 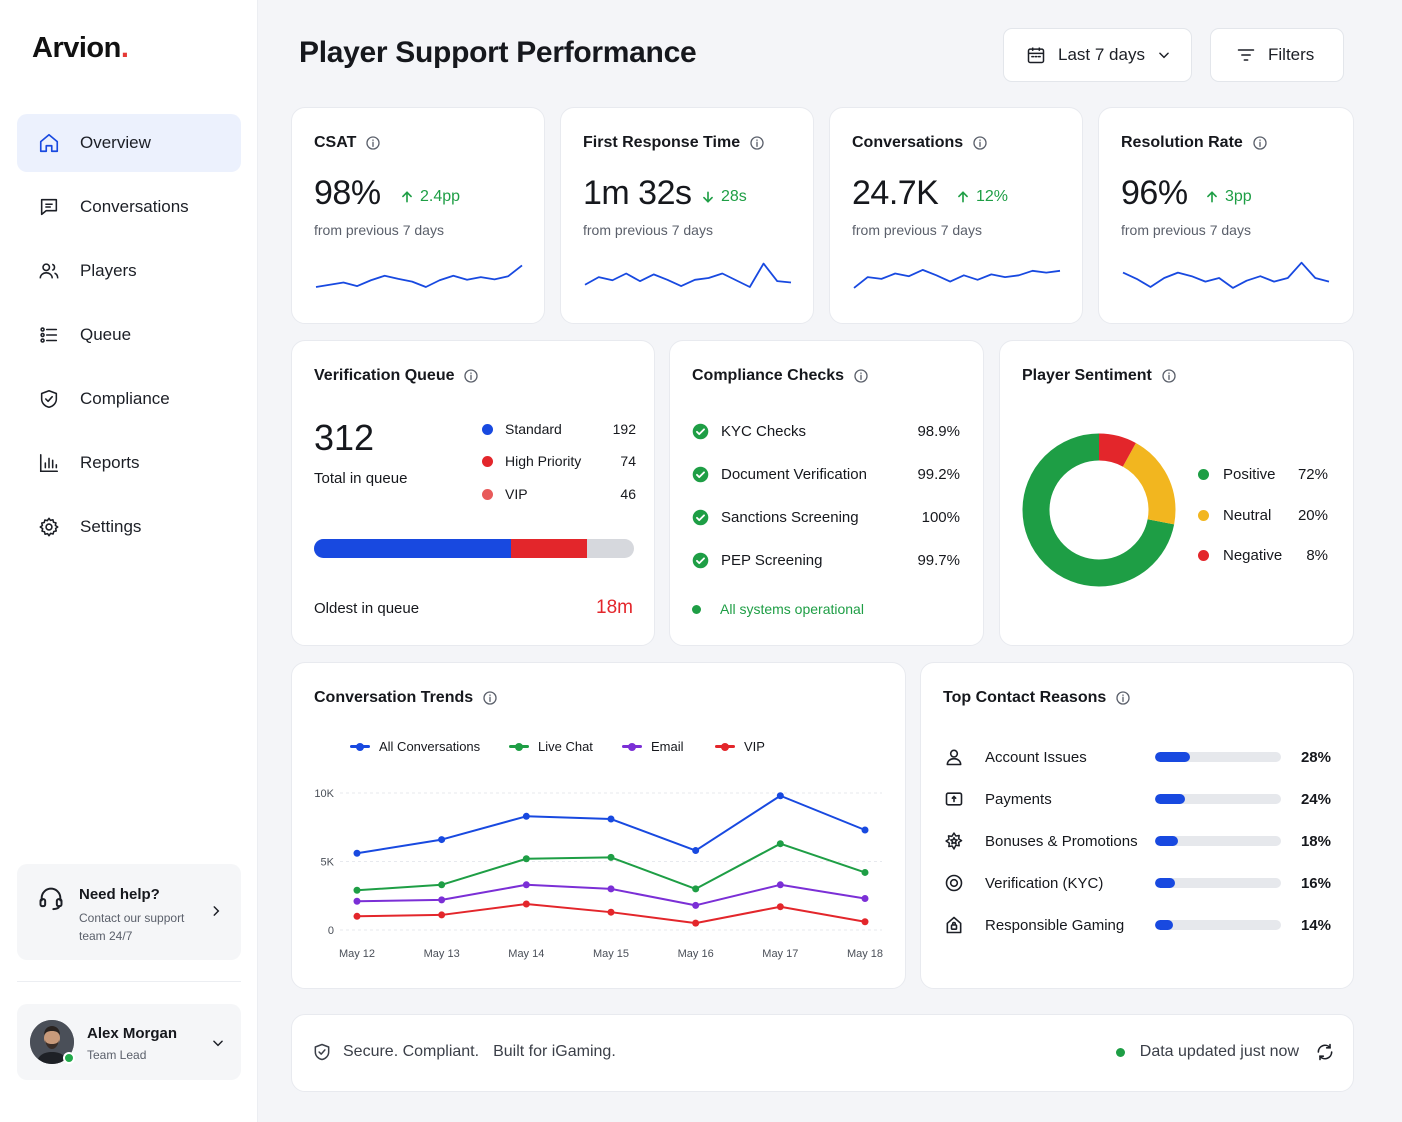 I want to click on legend-swatch, so click(x=725, y=746).